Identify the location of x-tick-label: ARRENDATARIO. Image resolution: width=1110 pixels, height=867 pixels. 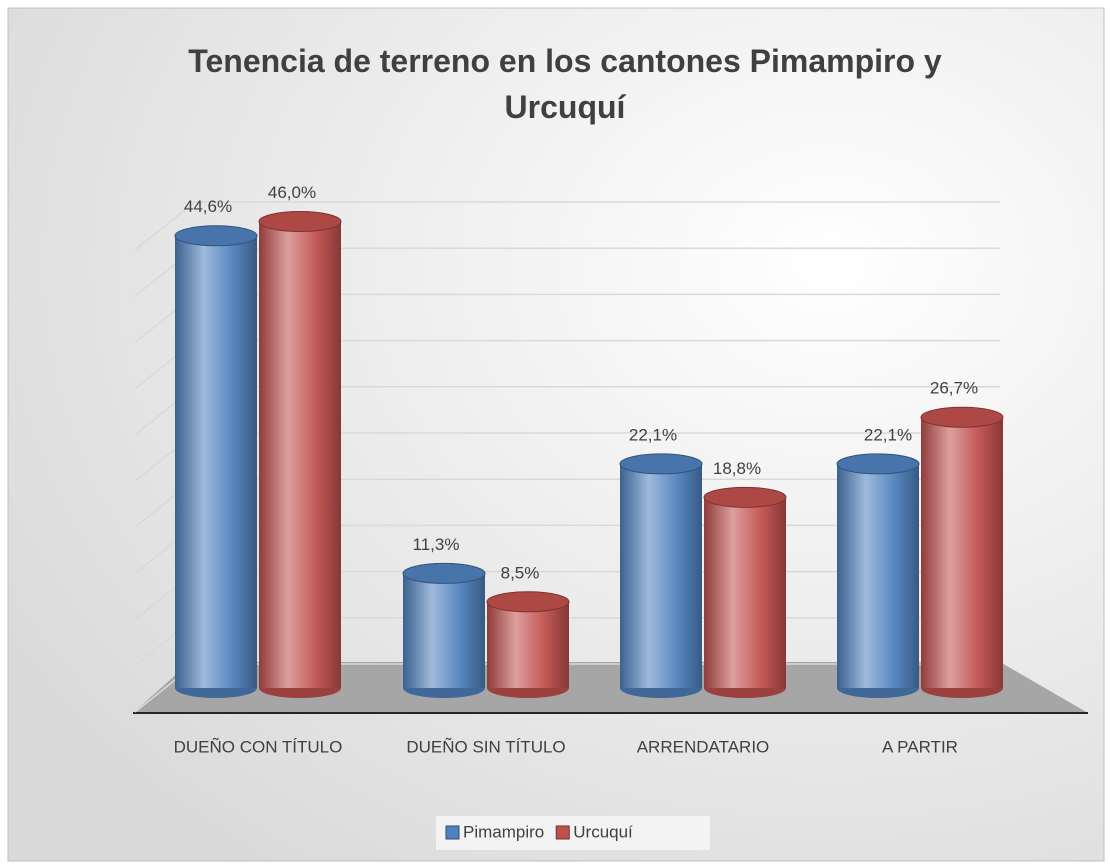
(703, 746).